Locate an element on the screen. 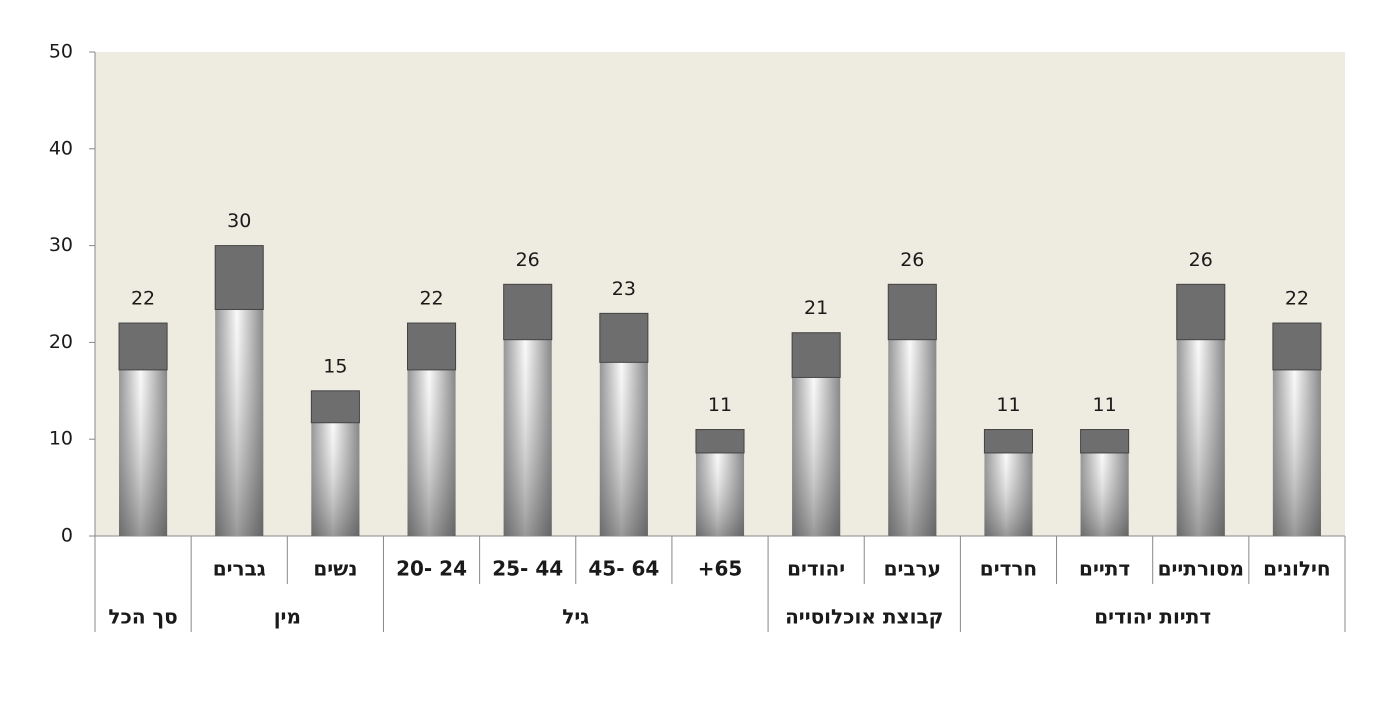  x-tick-label: חילונים is located at coordinates (1296, 569).